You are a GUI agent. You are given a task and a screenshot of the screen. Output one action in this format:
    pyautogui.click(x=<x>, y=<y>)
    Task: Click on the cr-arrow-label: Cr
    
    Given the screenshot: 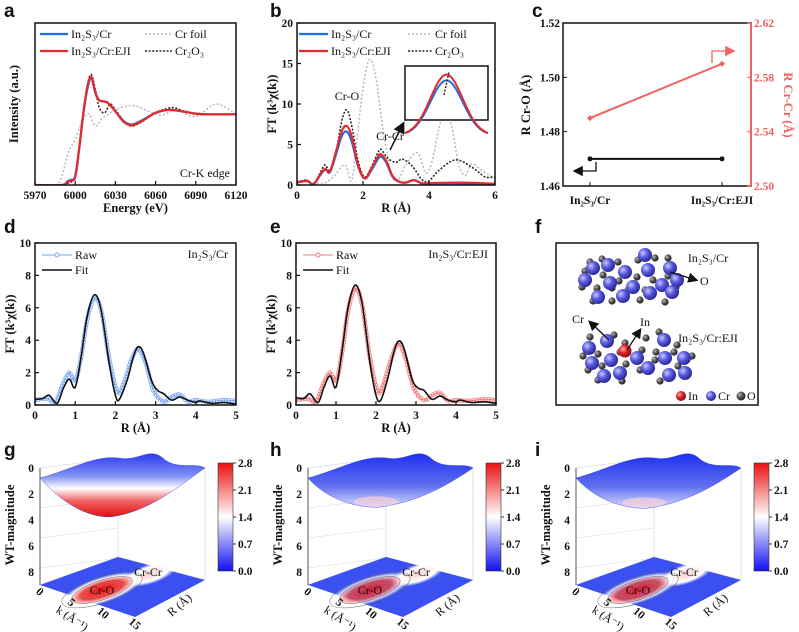 What is the action you would take?
    pyautogui.click(x=578, y=319)
    